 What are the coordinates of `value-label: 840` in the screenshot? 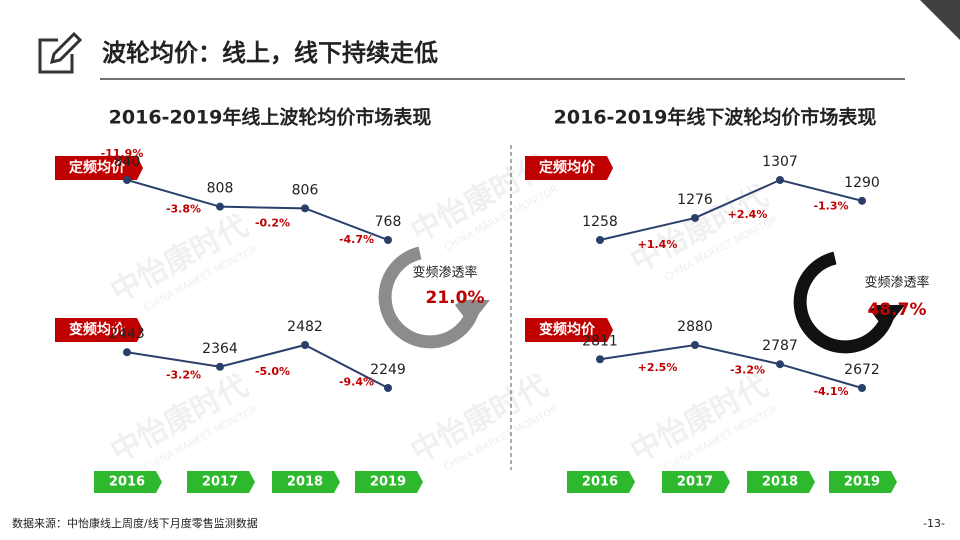 It's located at (127, 162).